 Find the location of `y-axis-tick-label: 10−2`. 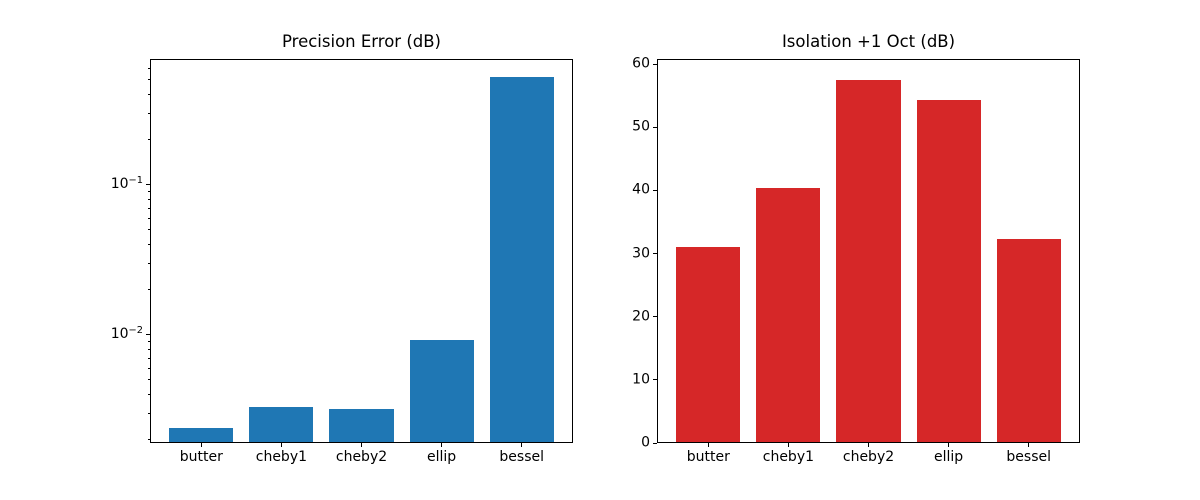

y-axis-tick-label: 10−2 is located at coordinates (126, 333).